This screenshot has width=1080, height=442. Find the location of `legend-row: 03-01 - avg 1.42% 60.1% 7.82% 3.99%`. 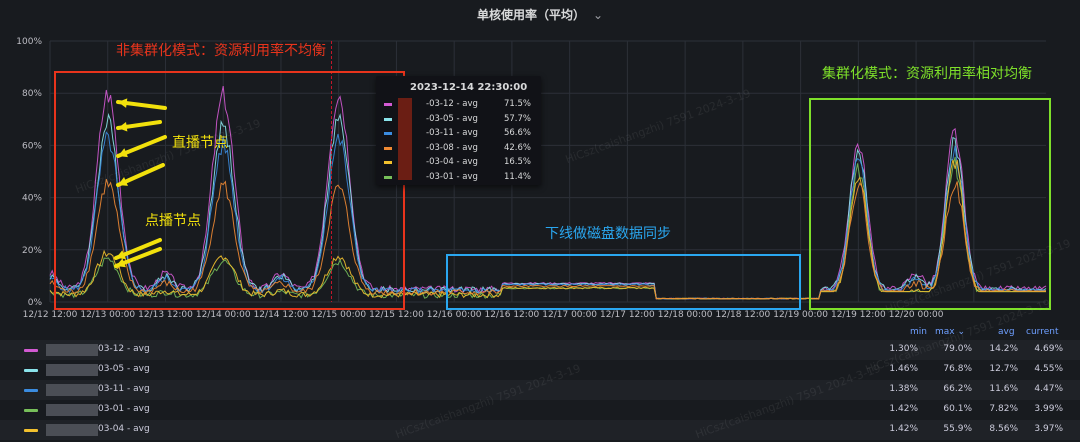

legend-row: 03-01 - avg 1.42% 60.1% 7.82% 3.99% is located at coordinates (540, 410).